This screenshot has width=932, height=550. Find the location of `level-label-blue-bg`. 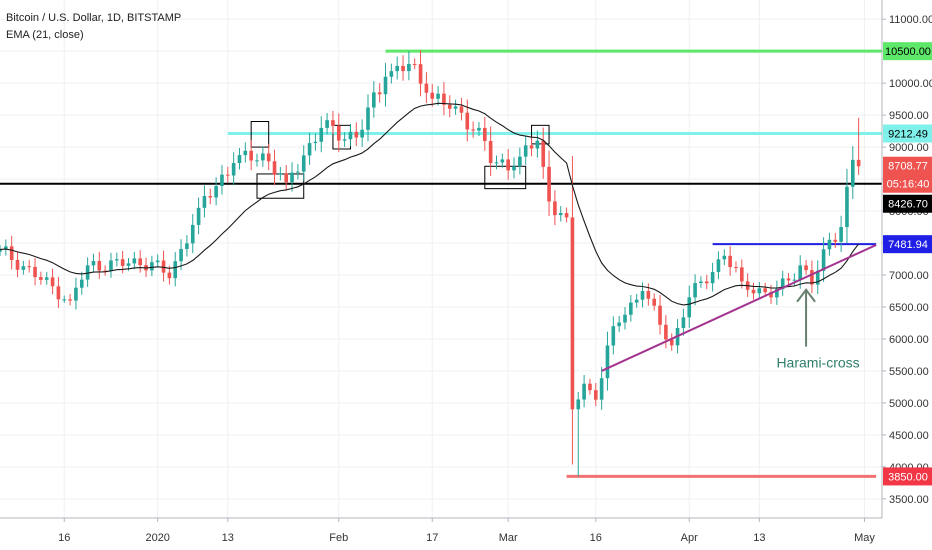

level-label-blue-bg is located at coordinates (907, 244).